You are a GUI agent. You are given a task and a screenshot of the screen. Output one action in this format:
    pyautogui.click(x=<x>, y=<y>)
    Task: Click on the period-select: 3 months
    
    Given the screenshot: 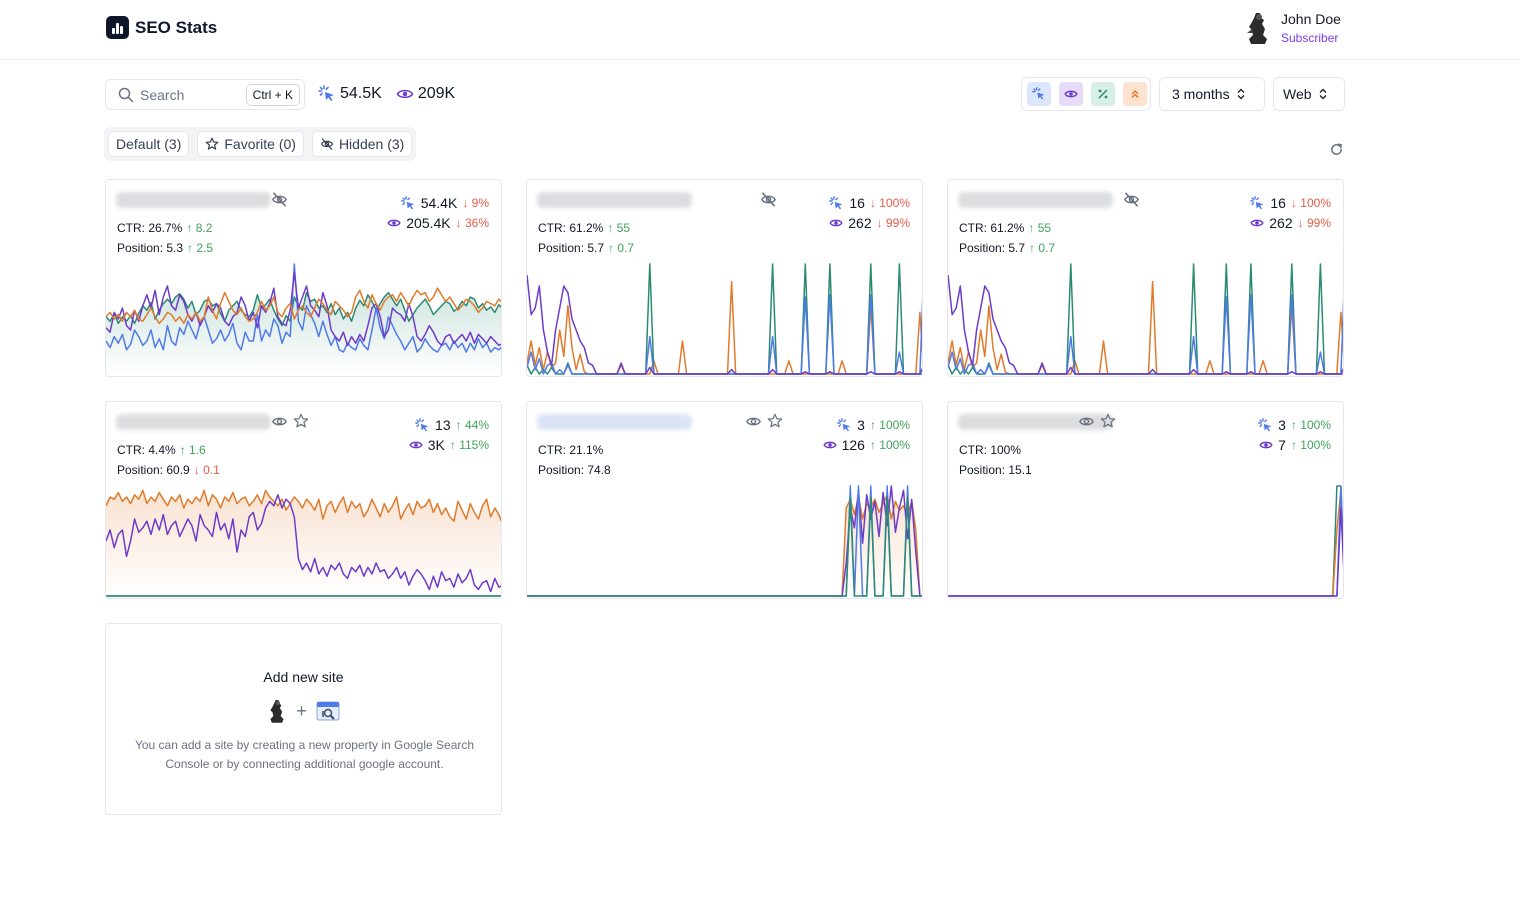 What is the action you would take?
    pyautogui.click(x=1212, y=94)
    